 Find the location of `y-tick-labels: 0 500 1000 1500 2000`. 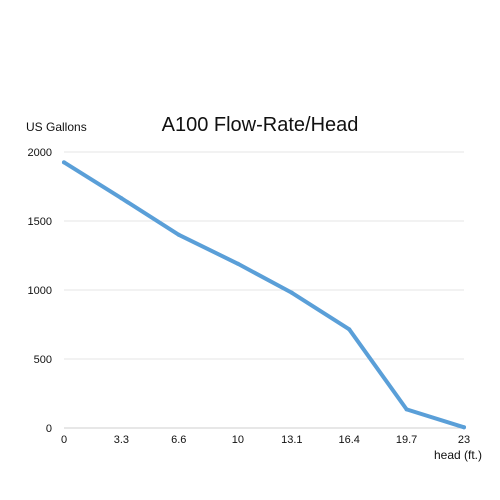

y-tick-labels: 0 500 1000 1500 2000 is located at coordinates (40, 291).